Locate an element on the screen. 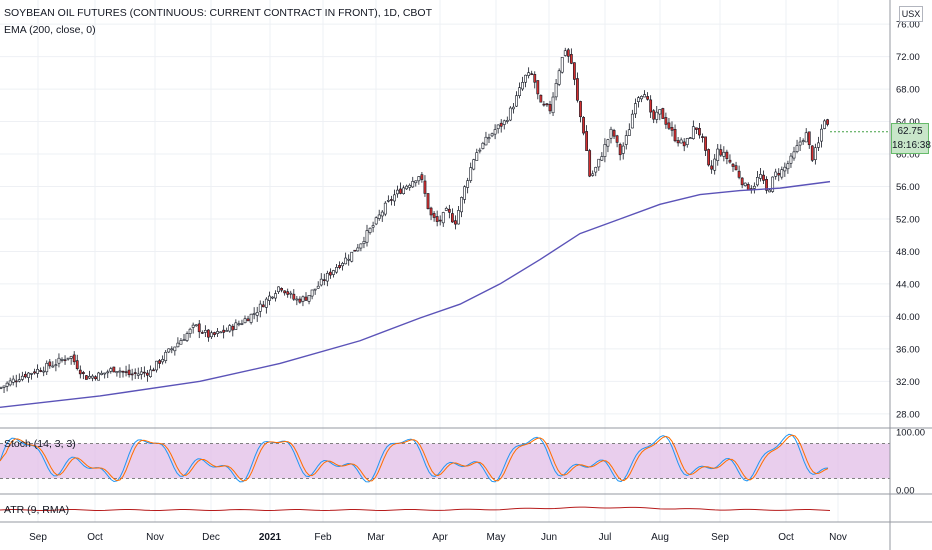  y-tick-label: 32.00 is located at coordinates (908, 382).